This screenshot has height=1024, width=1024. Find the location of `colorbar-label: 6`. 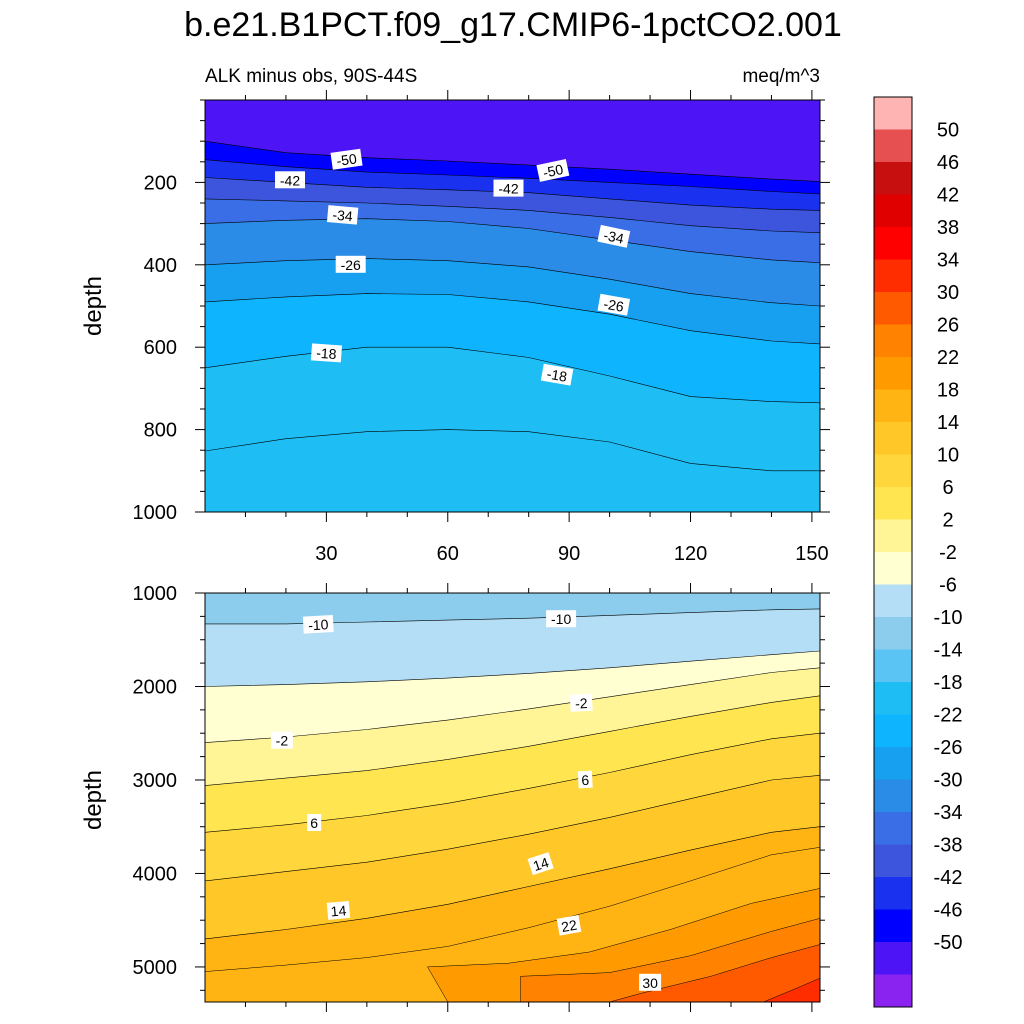

colorbar-label: 6 is located at coordinates (947, 488).